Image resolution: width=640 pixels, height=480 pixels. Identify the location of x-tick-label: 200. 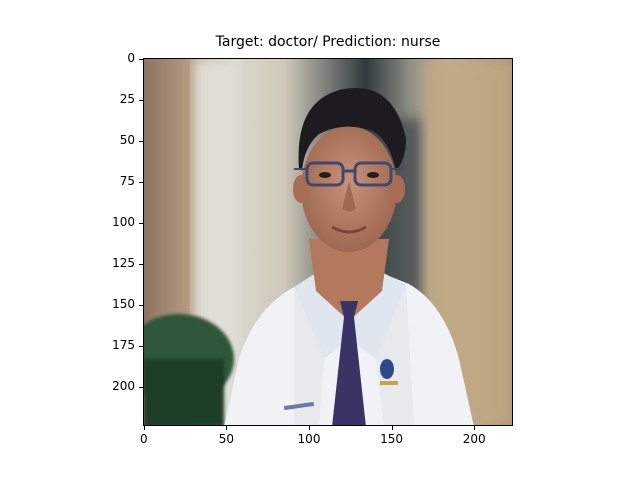
(474, 439).